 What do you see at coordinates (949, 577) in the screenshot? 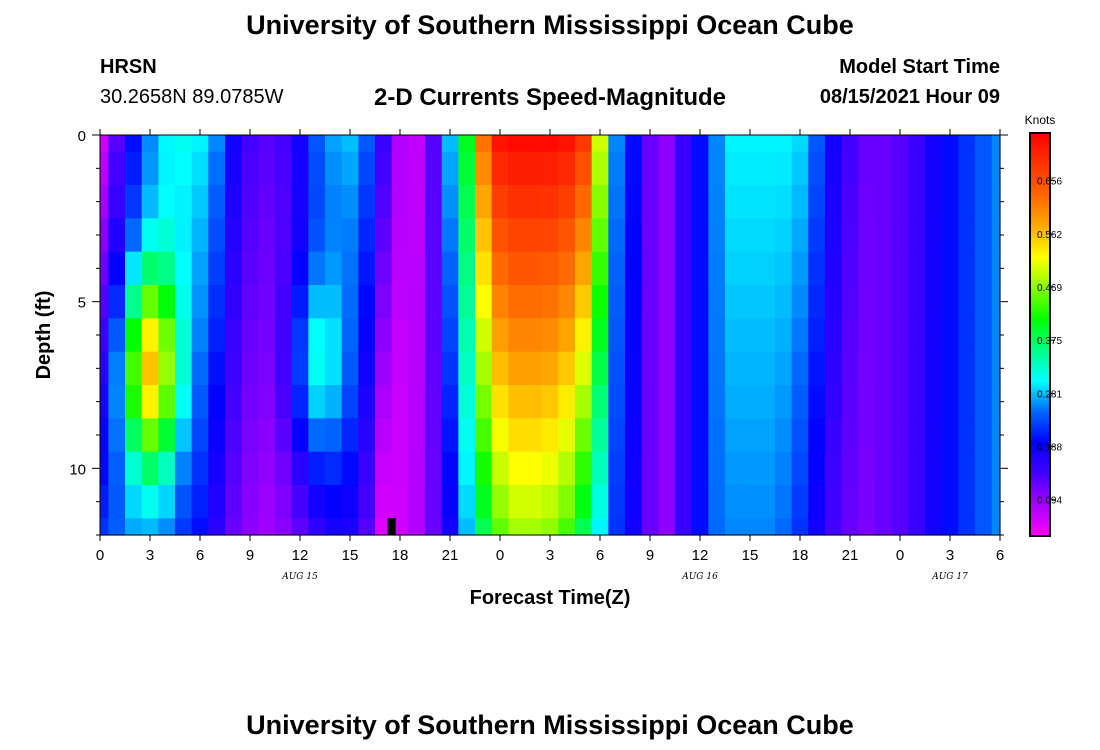
I see `day-label: AUG 17` at bounding box center [949, 577].